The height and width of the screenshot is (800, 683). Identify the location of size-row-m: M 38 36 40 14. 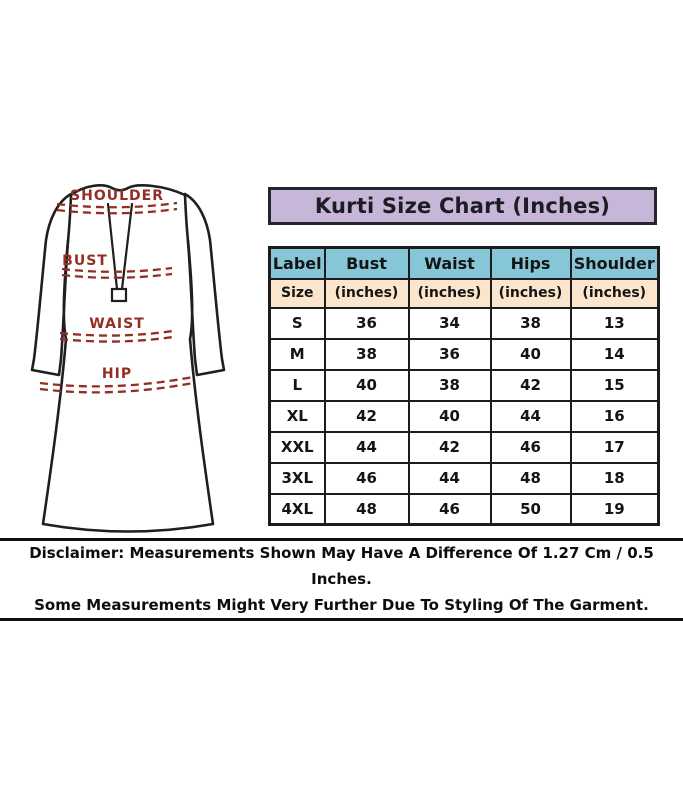
(464, 354).